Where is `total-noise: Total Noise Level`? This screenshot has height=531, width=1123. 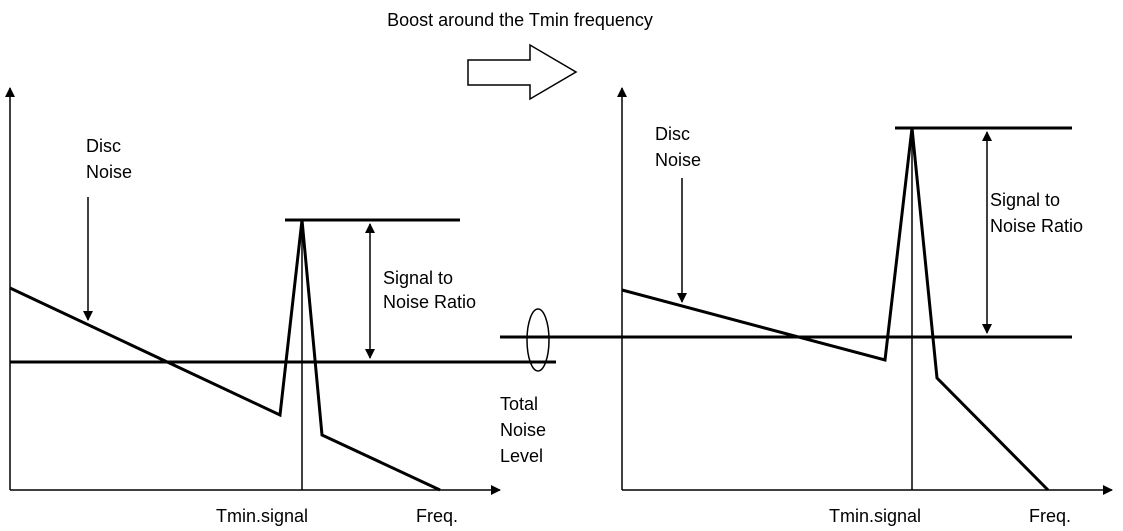 total-noise: Total Noise Level is located at coordinates (525, 387).